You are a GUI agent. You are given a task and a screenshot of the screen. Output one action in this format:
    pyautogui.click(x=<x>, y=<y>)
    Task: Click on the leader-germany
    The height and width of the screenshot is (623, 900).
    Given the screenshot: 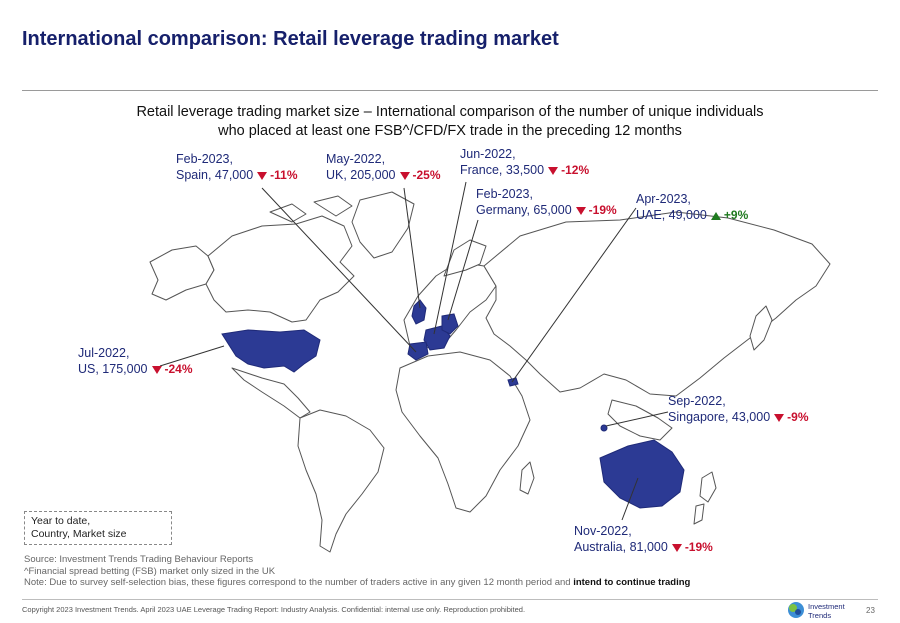 What is the action you would take?
    pyautogui.click(x=463, y=270)
    